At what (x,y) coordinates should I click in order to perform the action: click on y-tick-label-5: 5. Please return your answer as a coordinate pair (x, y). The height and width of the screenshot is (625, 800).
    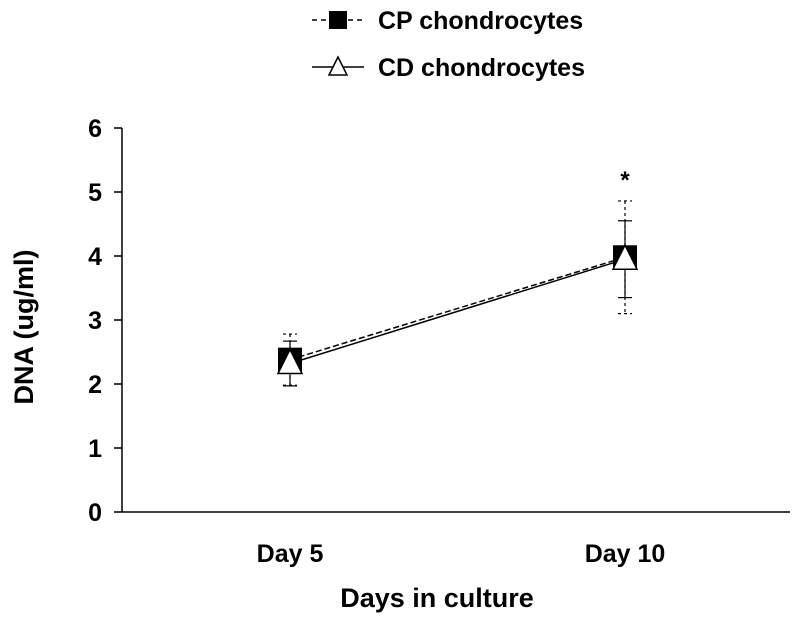
    Looking at the image, I should click on (95, 193).